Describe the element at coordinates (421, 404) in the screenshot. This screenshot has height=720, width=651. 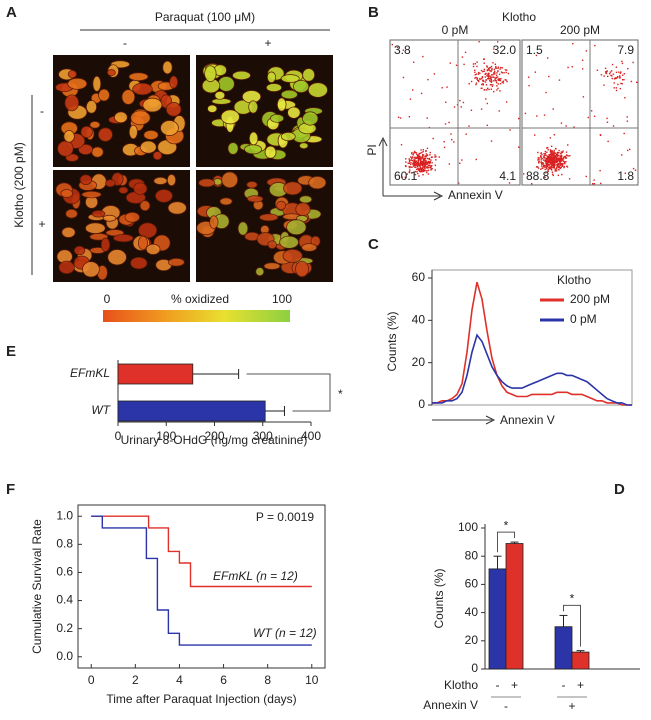
I see `y-tick-label: 0` at that location.